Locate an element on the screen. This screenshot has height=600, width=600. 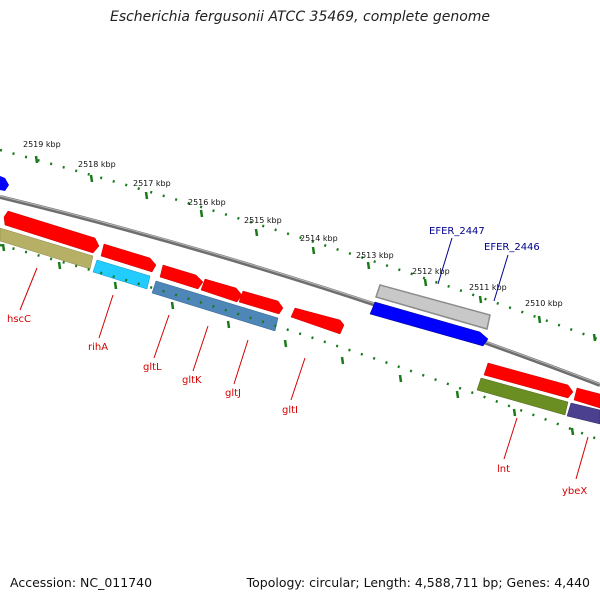
edge-gene-arrow is located at coordinates (4, 183).